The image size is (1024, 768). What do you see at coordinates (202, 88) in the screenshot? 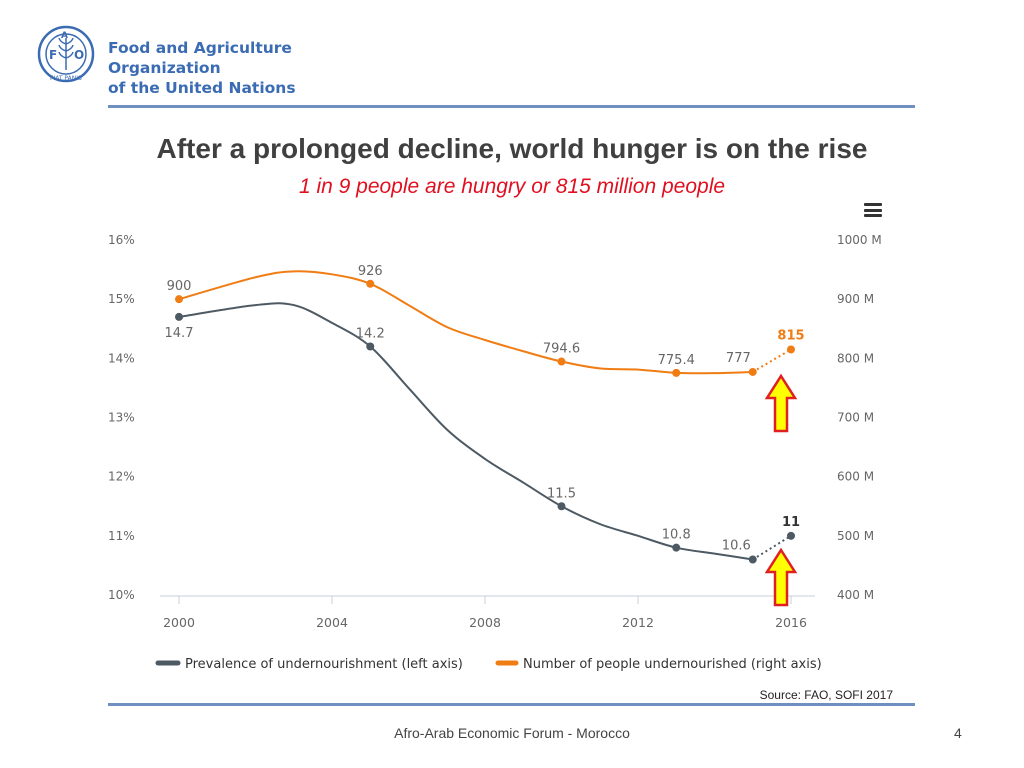
I see `org-name-line2: of the United Nations` at bounding box center [202, 88].